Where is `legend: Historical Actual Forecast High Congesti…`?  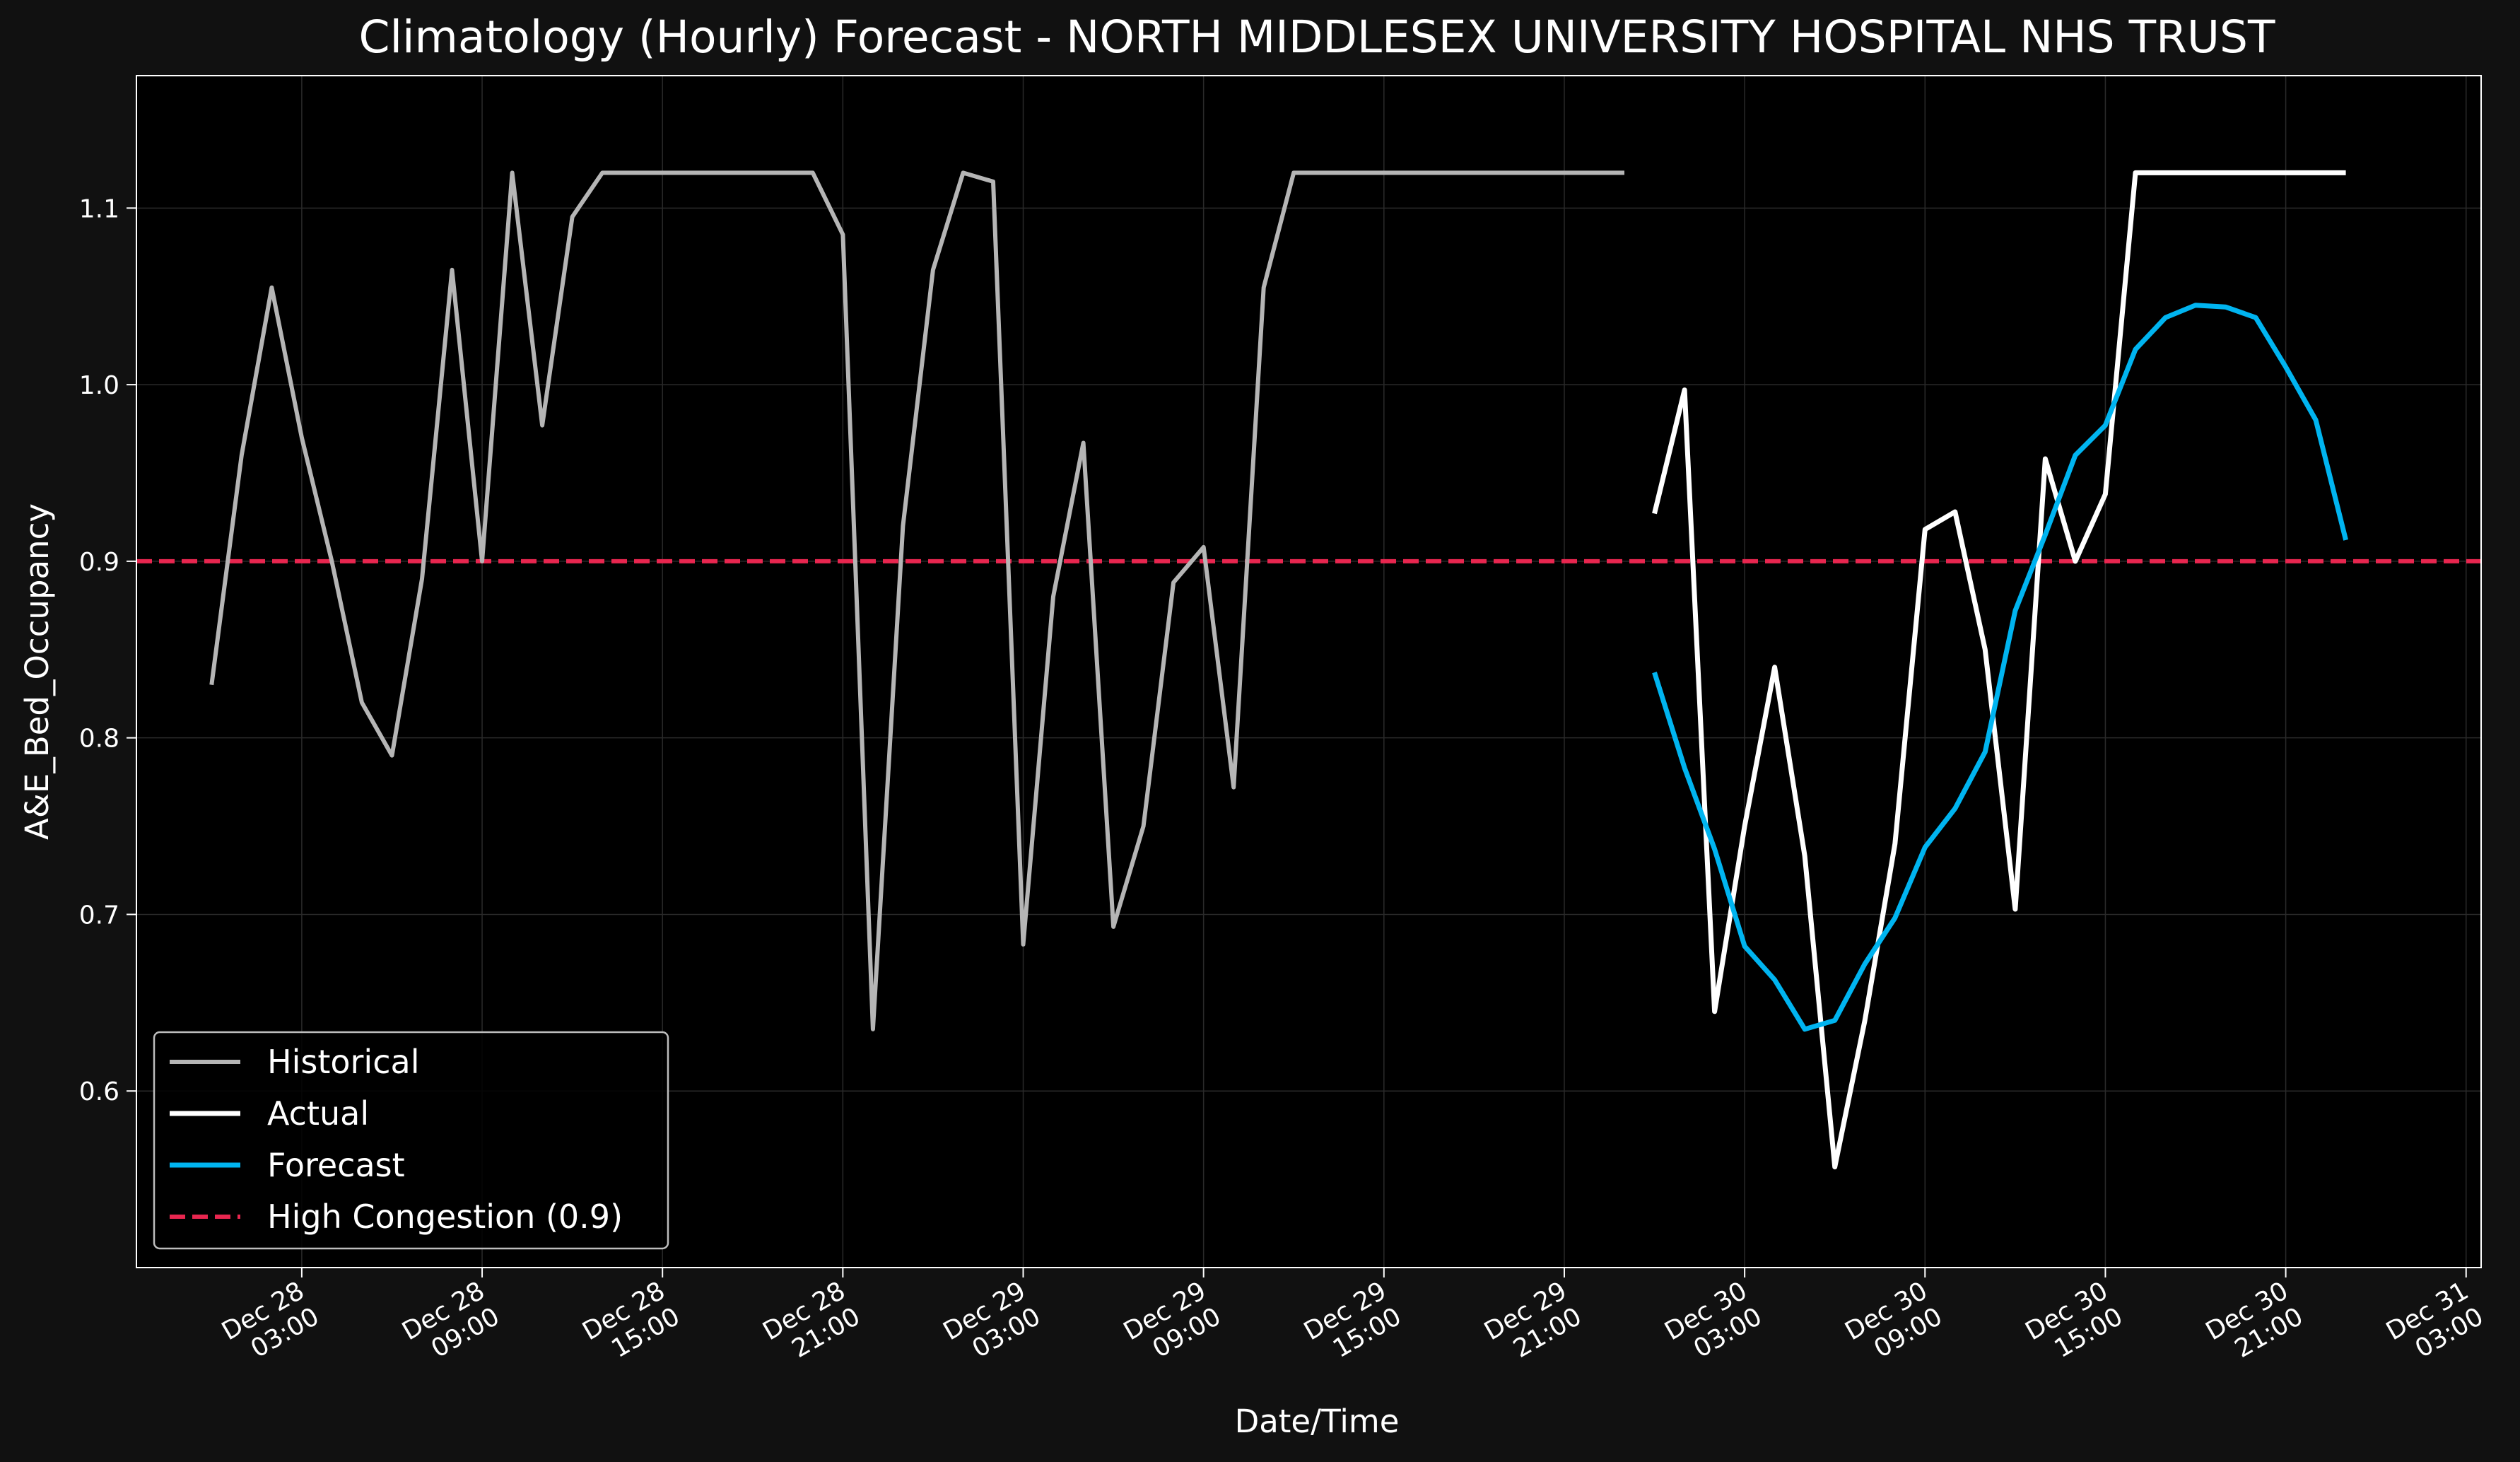
legend: Historical Actual Forecast High Congesti… is located at coordinates (411, 1140).